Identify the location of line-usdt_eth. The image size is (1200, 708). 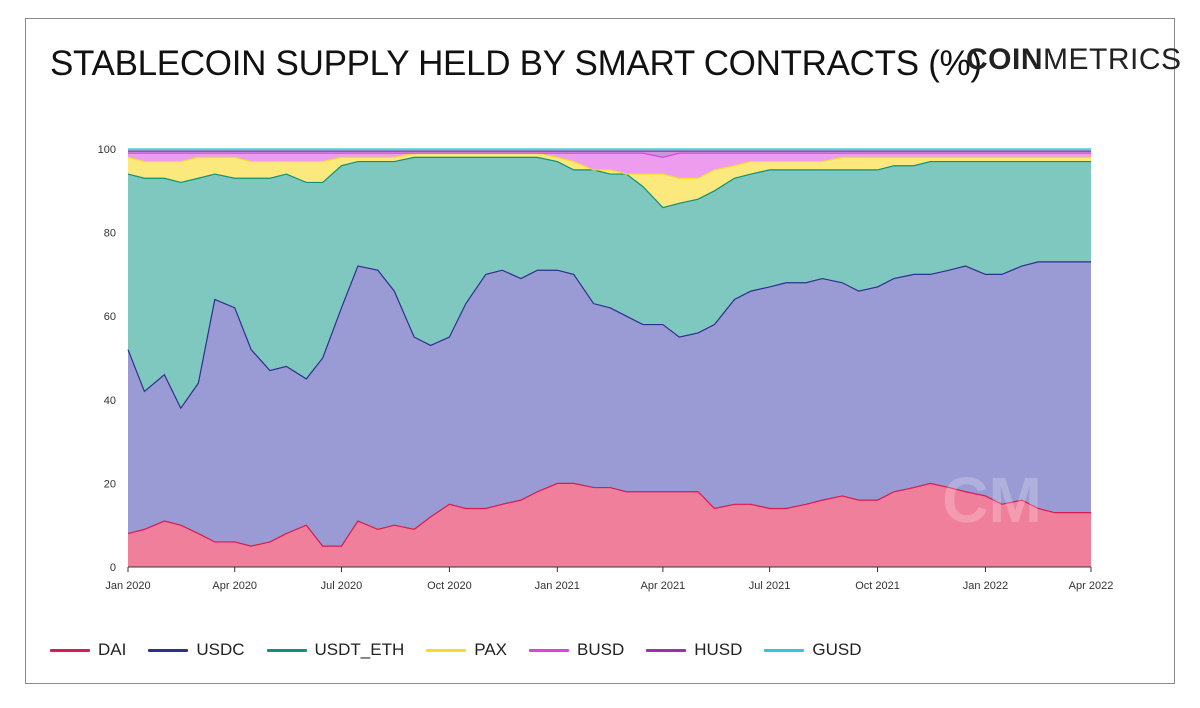
(609, 182).